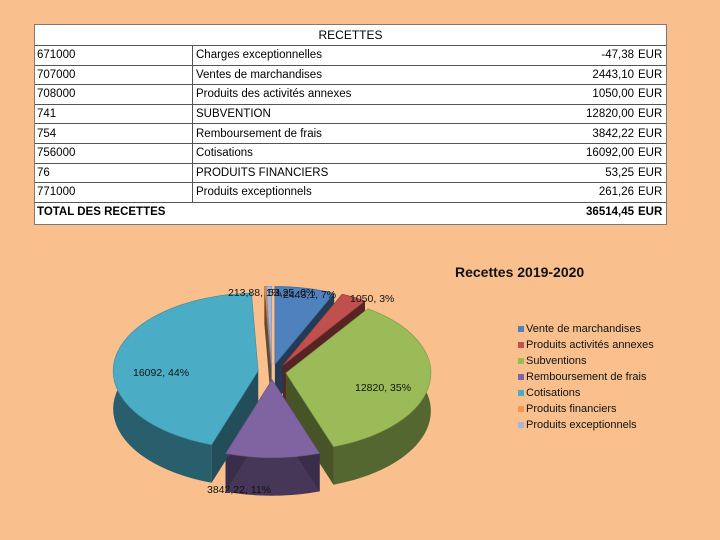 This screenshot has height=540, width=720. What do you see at coordinates (350, 35) in the screenshot?
I see `table-title: RECETTES` at bounding box center [350, 35].